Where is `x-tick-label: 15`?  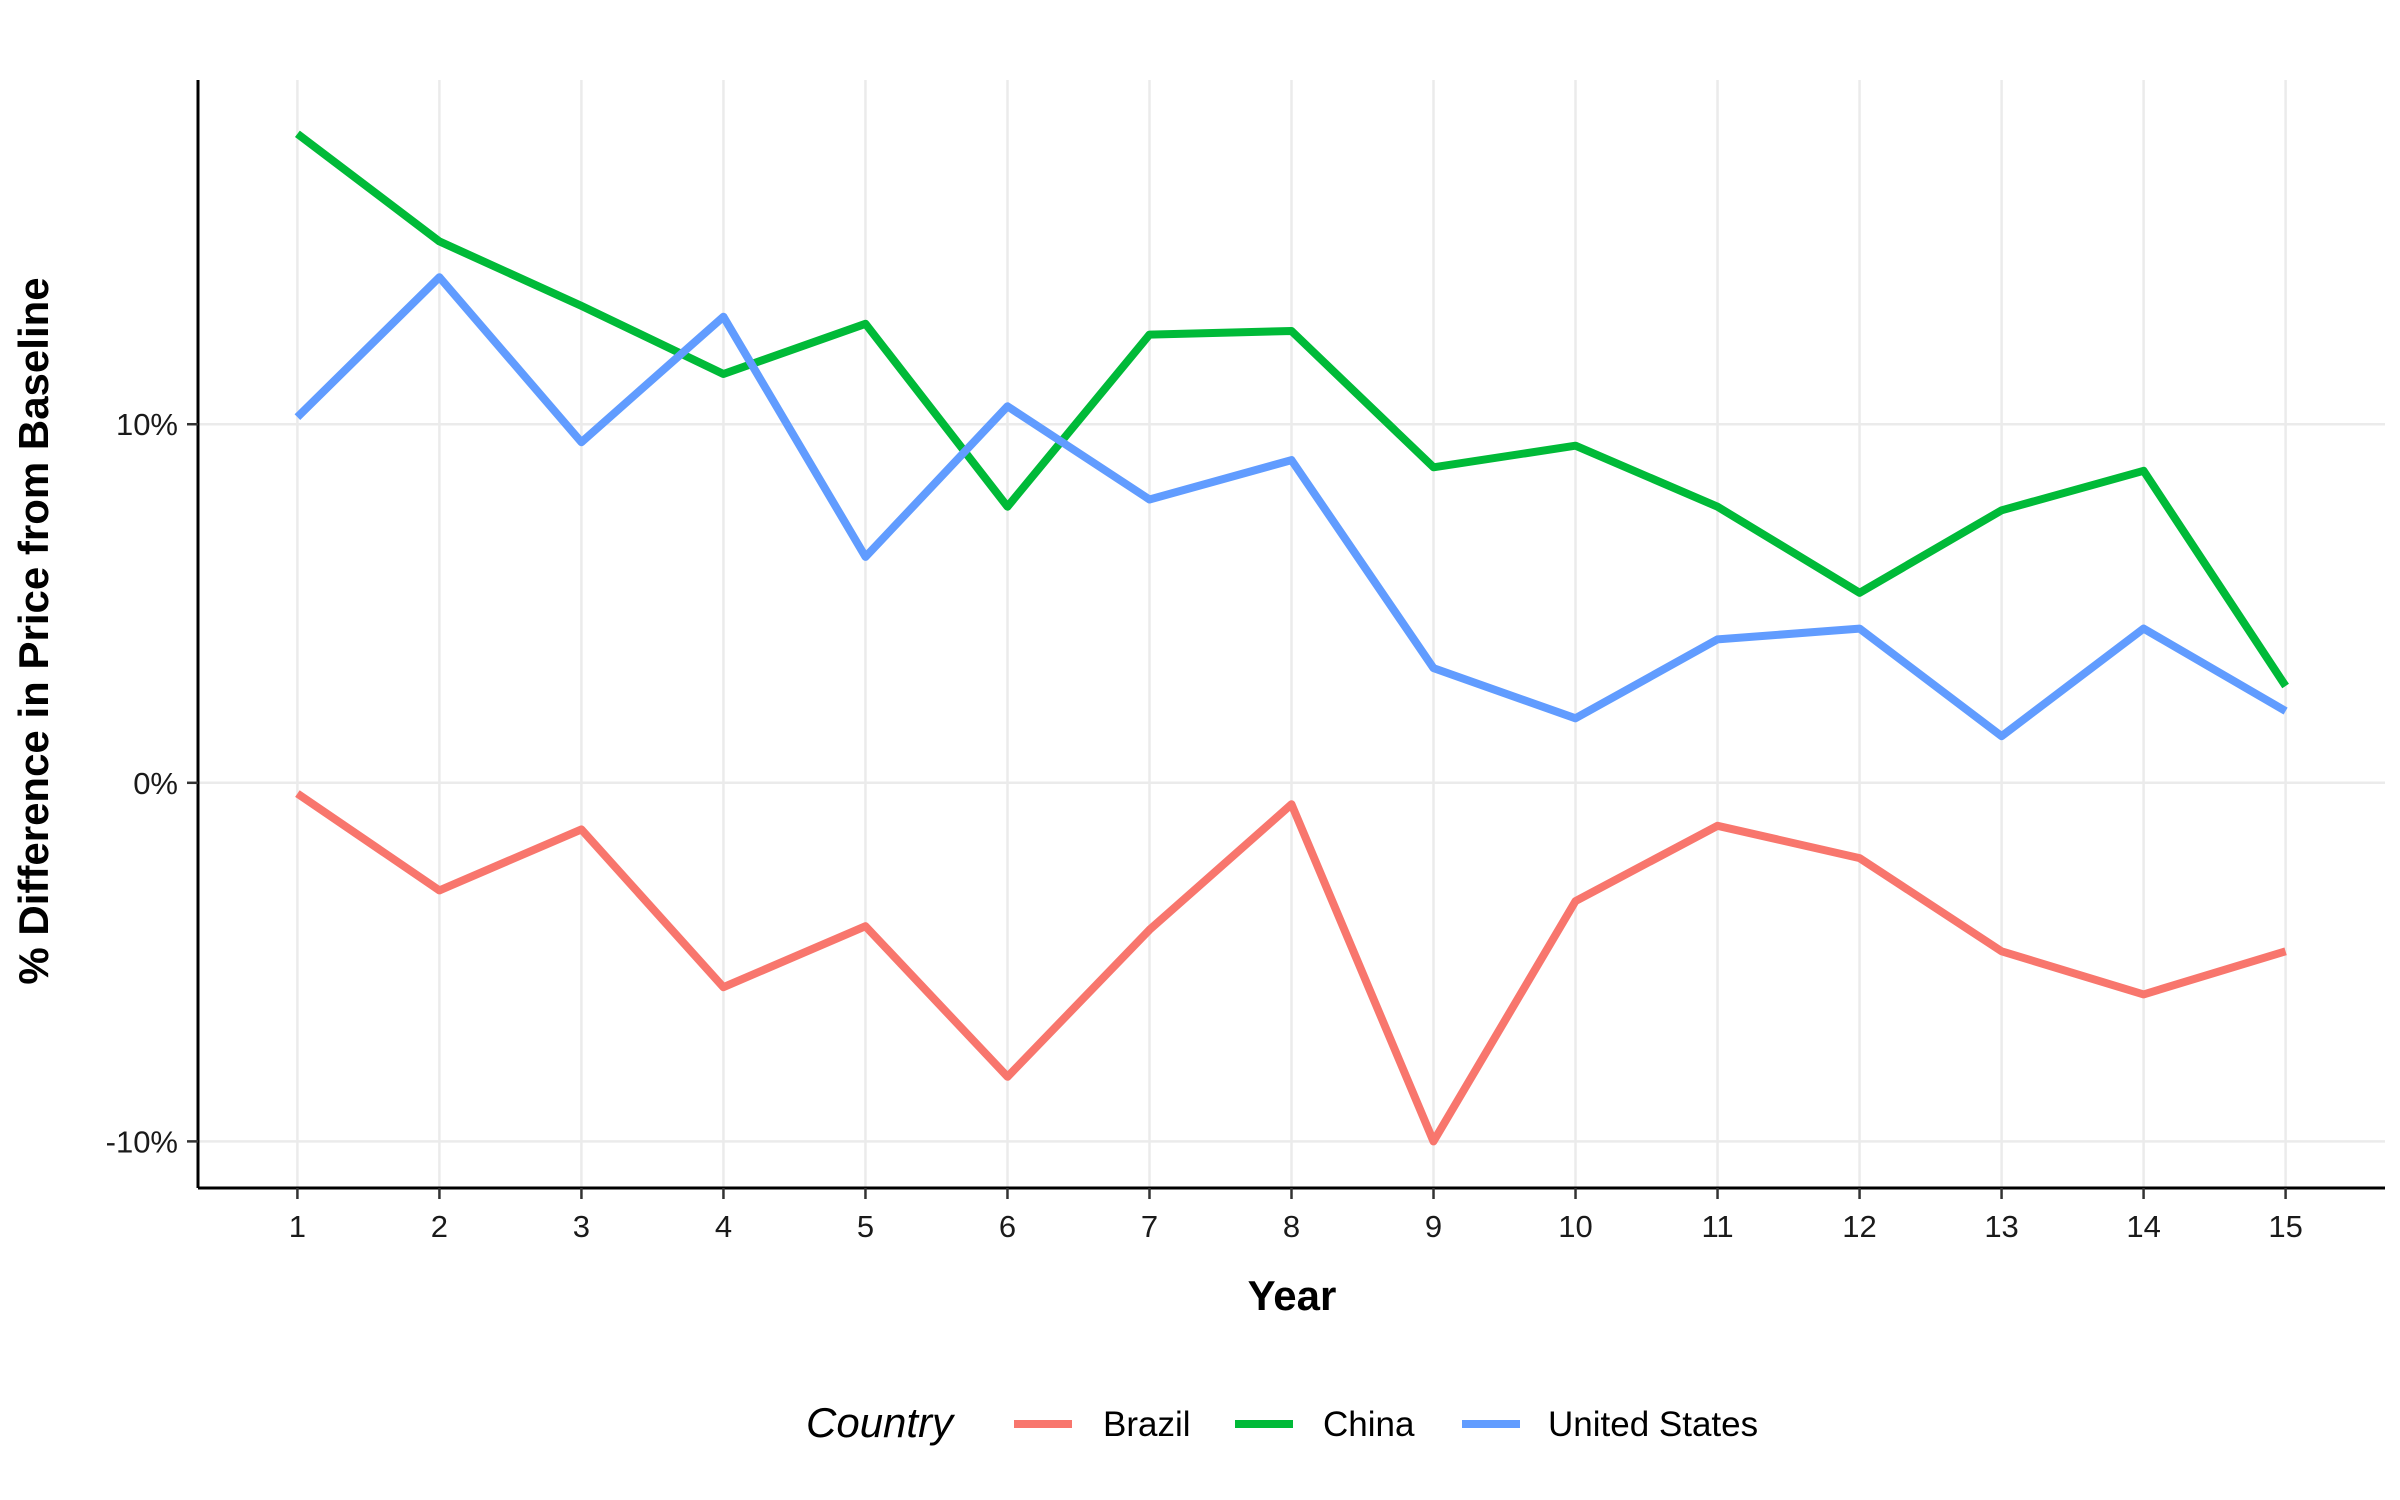 x-tick-label: 15 is located at coordinates (2285, 1226).